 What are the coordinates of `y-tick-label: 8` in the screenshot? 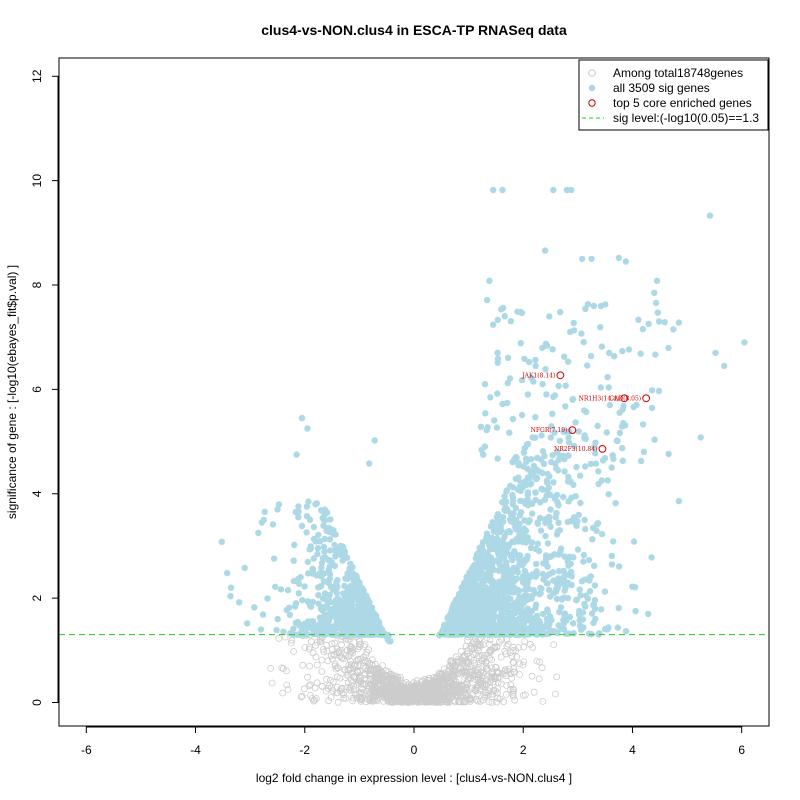 It's located at (37, 284).